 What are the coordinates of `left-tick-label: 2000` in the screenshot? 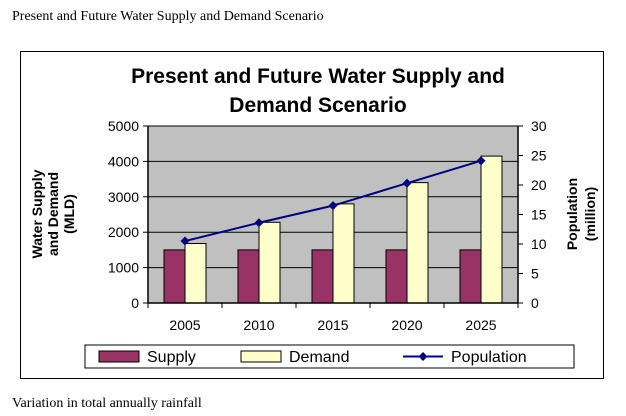 It's located at (123, 232).